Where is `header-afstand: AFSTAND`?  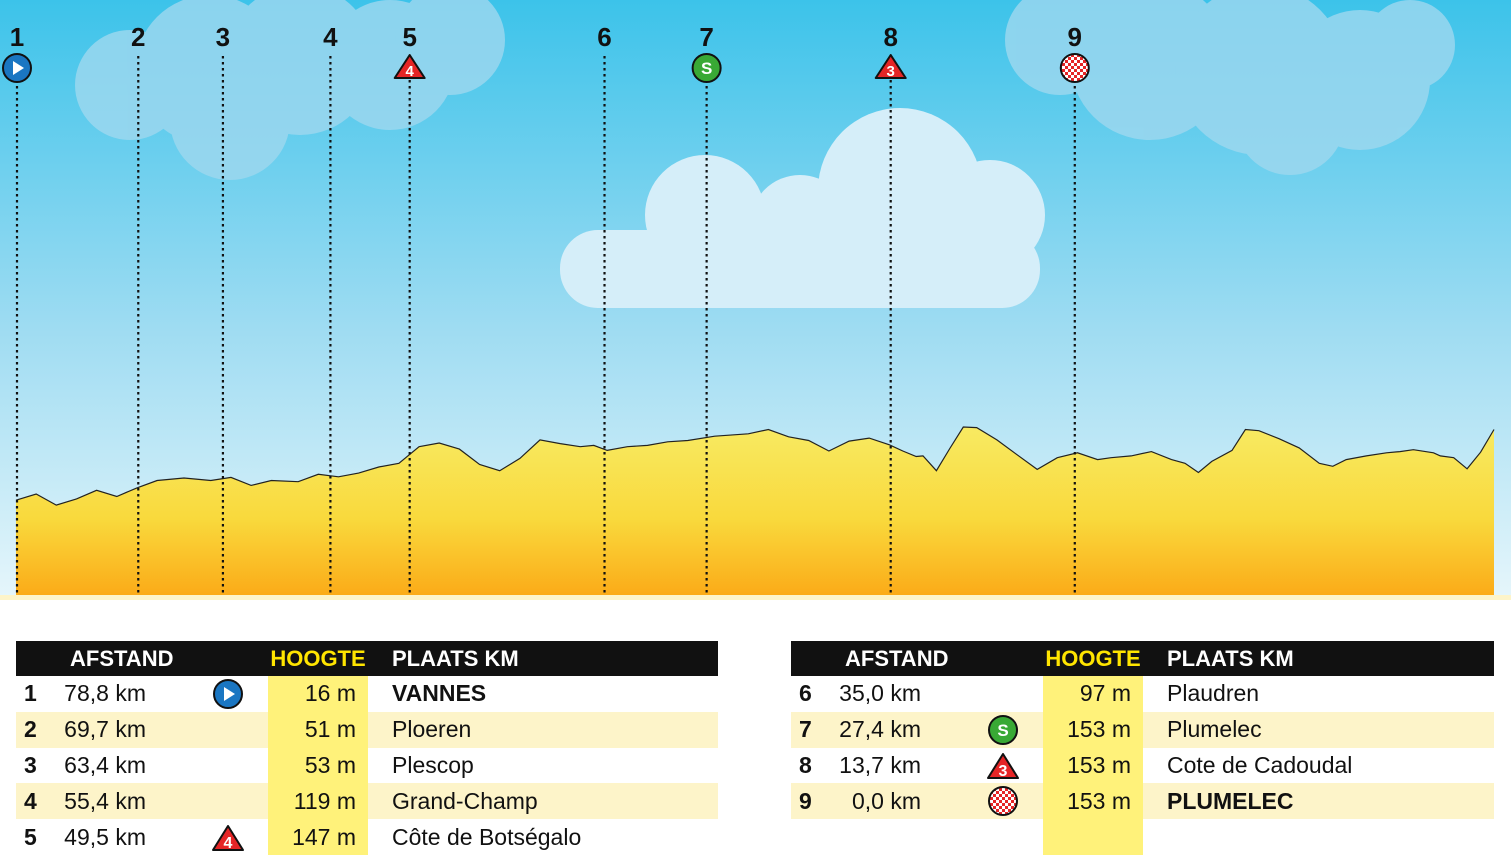 header-afstand: AFSTAND is located at coordinates (123, 658).